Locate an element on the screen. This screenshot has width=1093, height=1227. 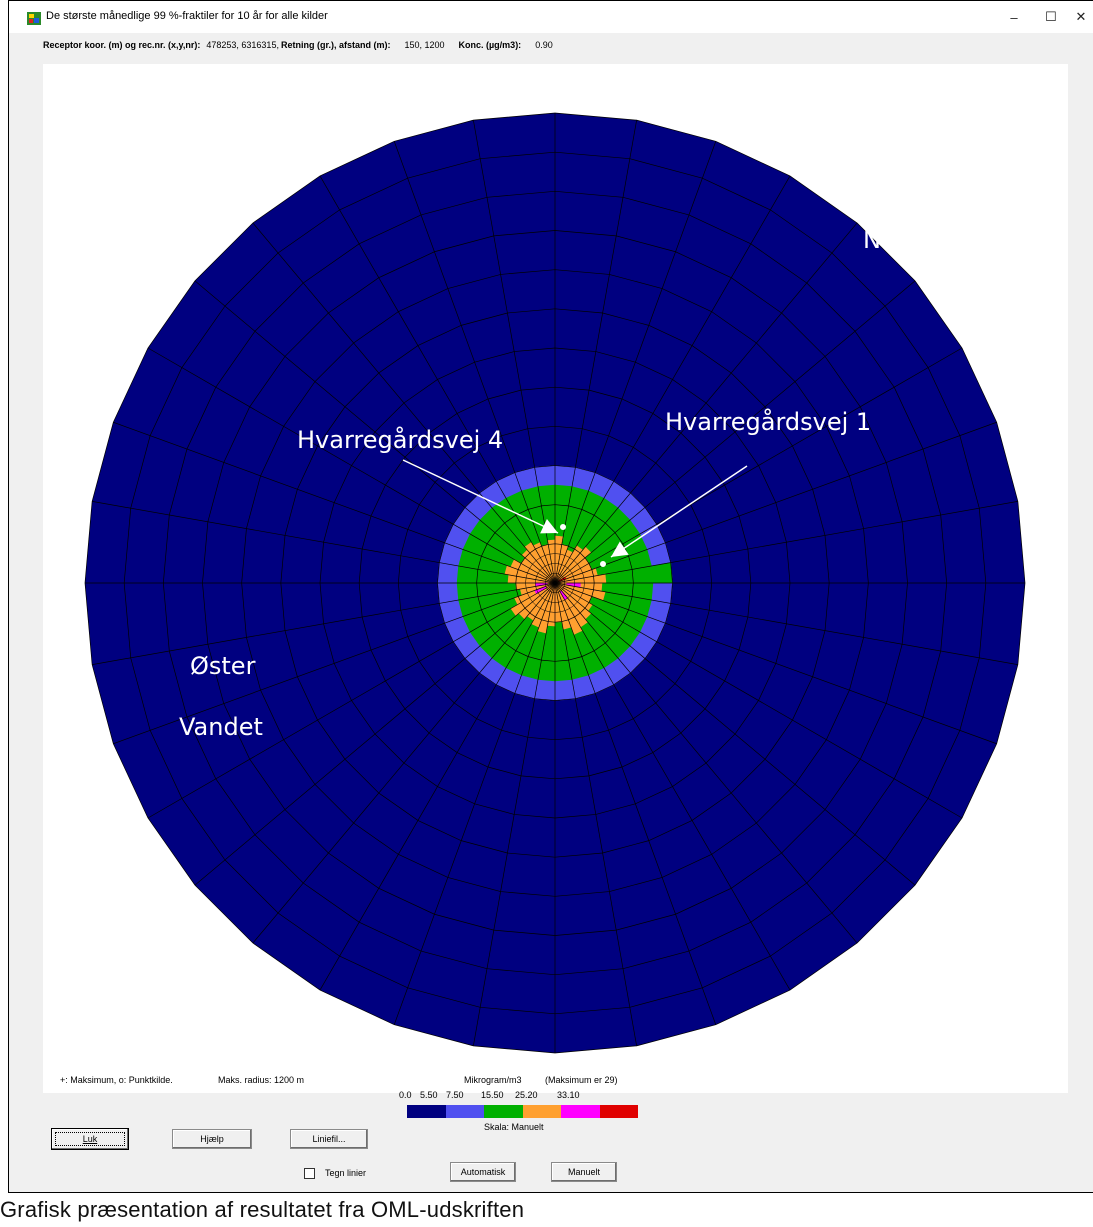
scale-tick: 7.50 is located at coordinates (455, 1095).